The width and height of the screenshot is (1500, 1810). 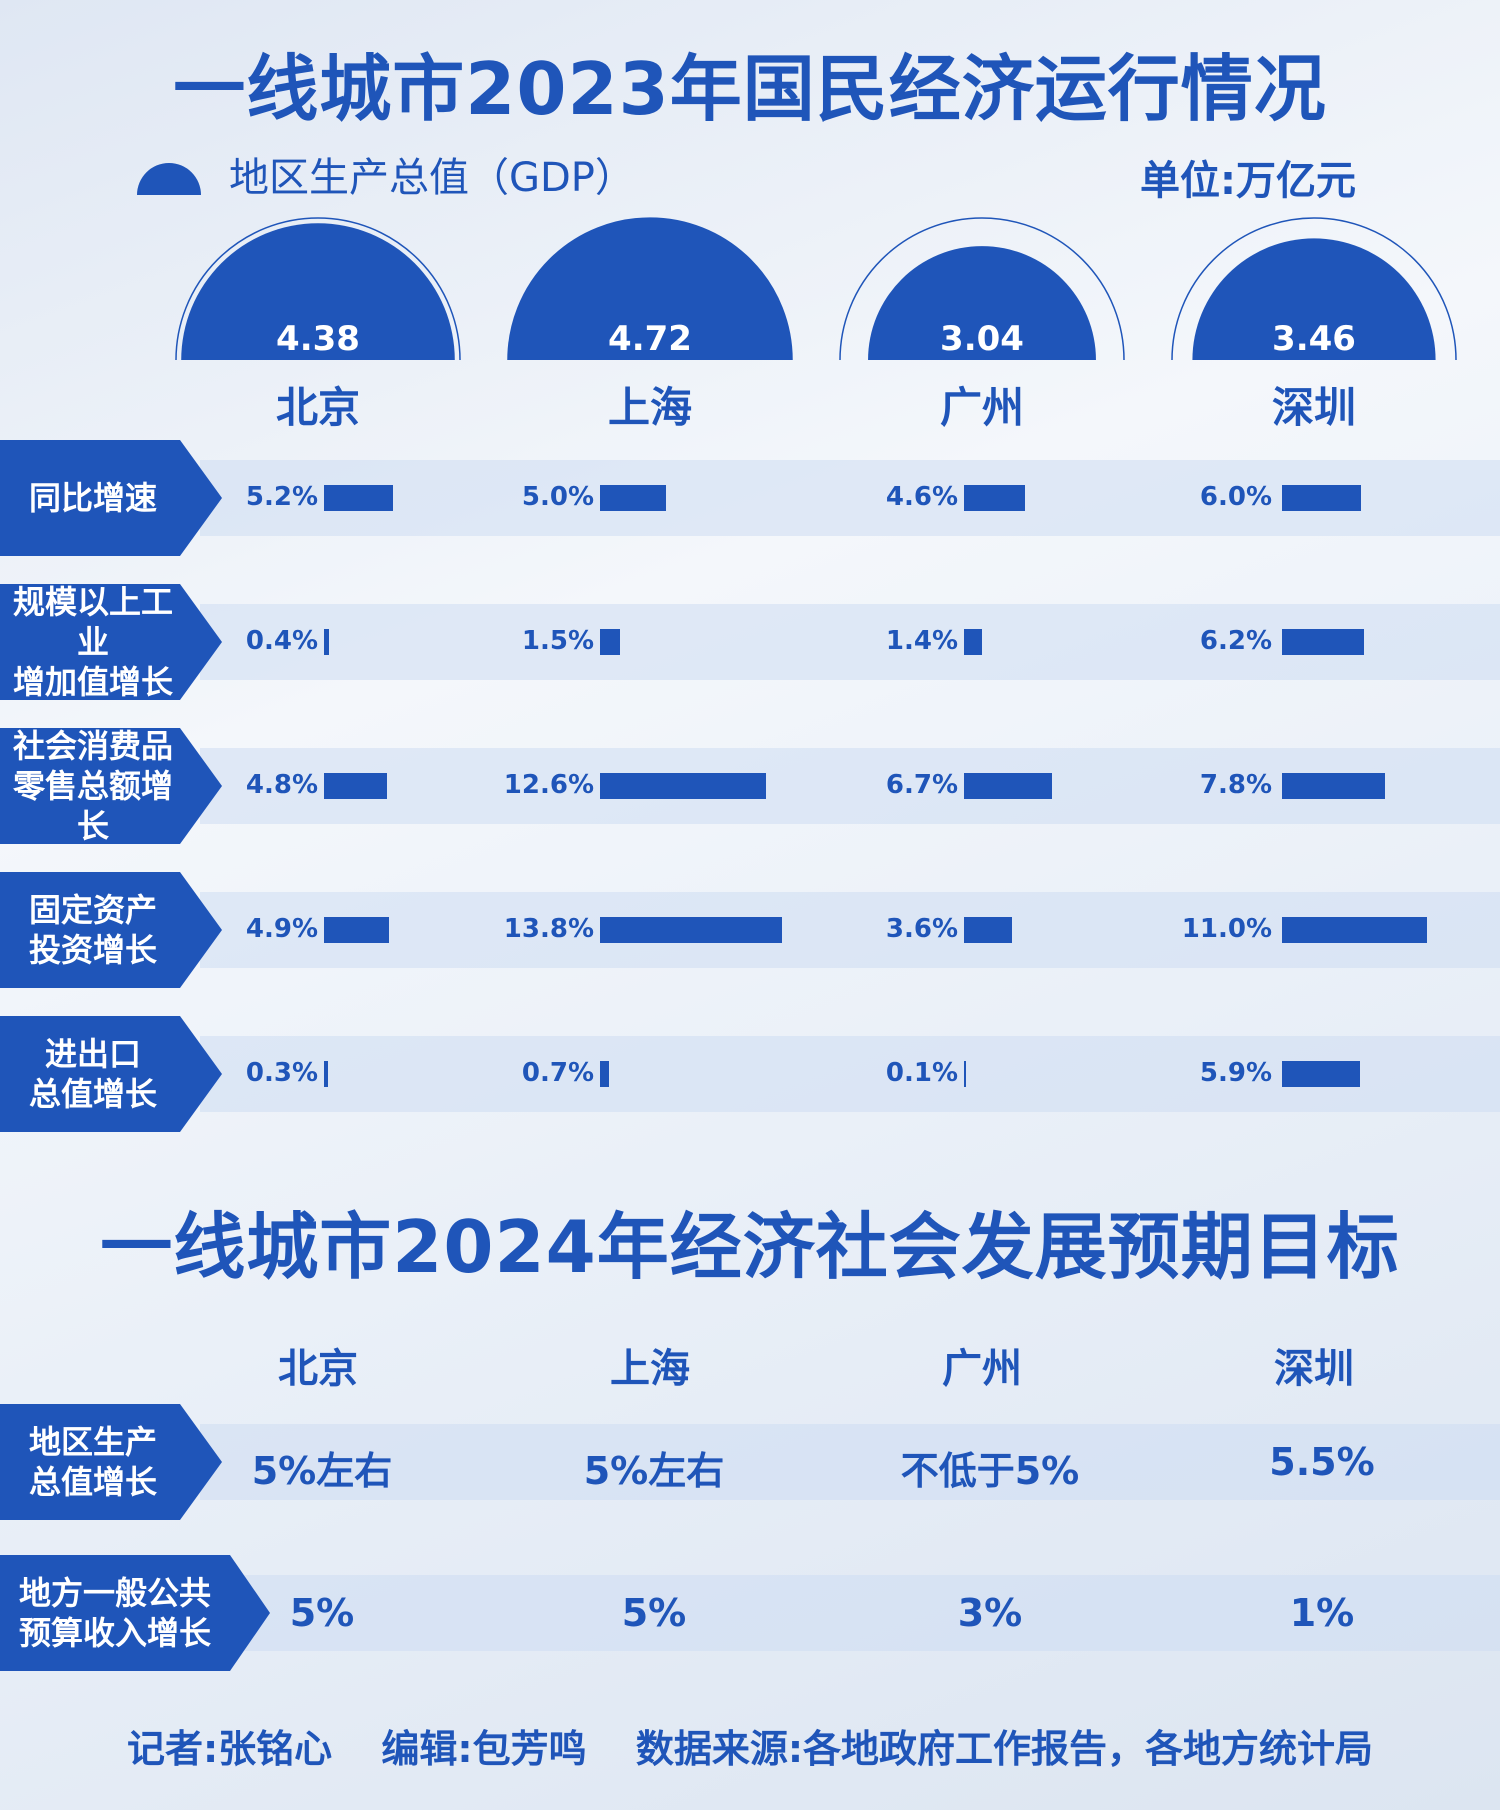 What do you see at coordinates (1226, 929) in the screenshot?
I see `value-label: 11.0%` at bounding box center [1226, 929].